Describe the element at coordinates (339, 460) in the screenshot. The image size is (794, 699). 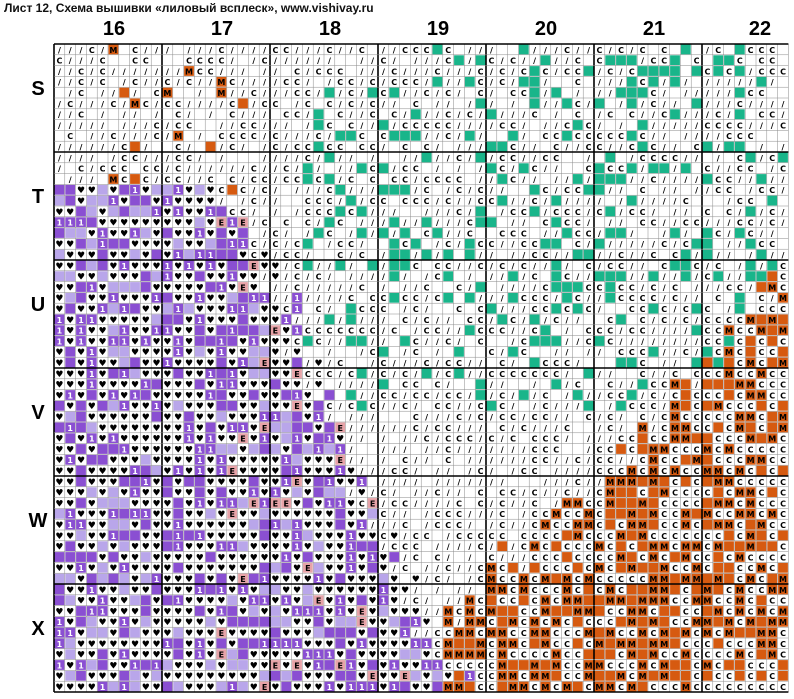
I see `stitch-symbol: E` at that location.